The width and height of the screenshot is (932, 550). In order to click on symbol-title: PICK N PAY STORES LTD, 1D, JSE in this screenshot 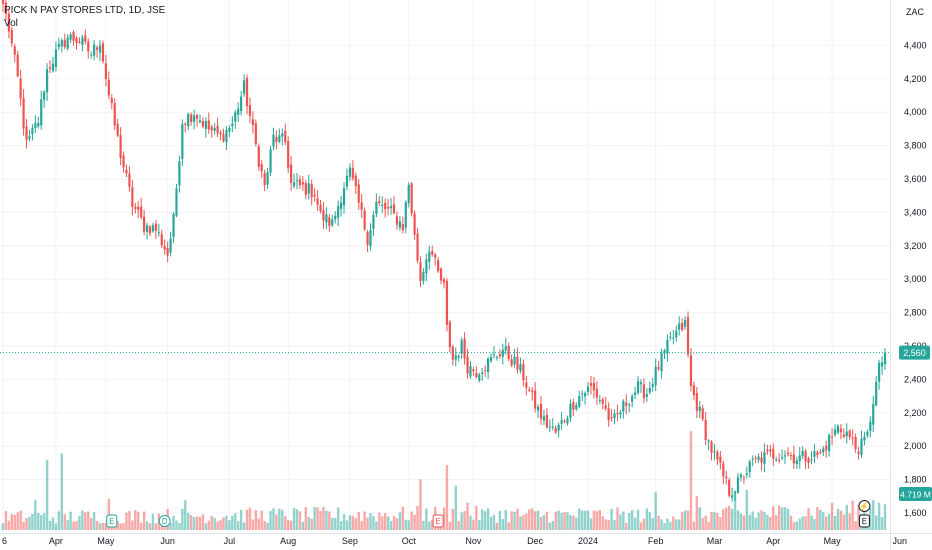, I will do `click(85, 10)`.